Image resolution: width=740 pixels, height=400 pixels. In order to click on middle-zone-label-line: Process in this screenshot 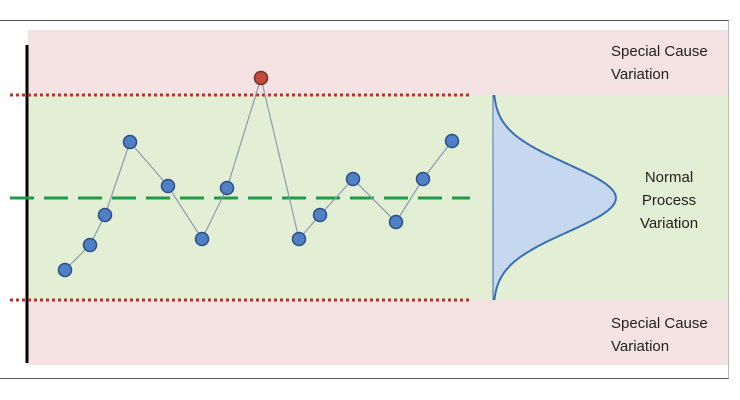, I will do `click(669, 200)`.